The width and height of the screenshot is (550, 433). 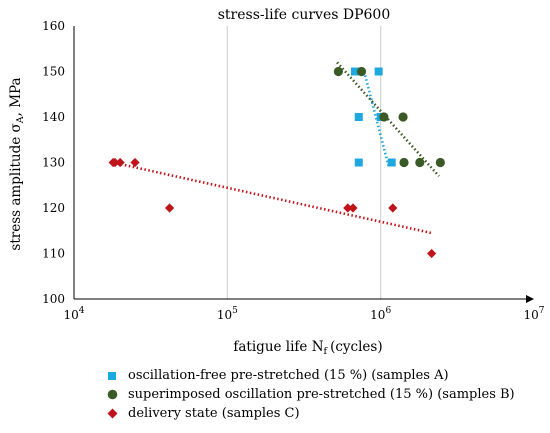 I want to click on y-tick-label: 130, so click(x=53, y=163).